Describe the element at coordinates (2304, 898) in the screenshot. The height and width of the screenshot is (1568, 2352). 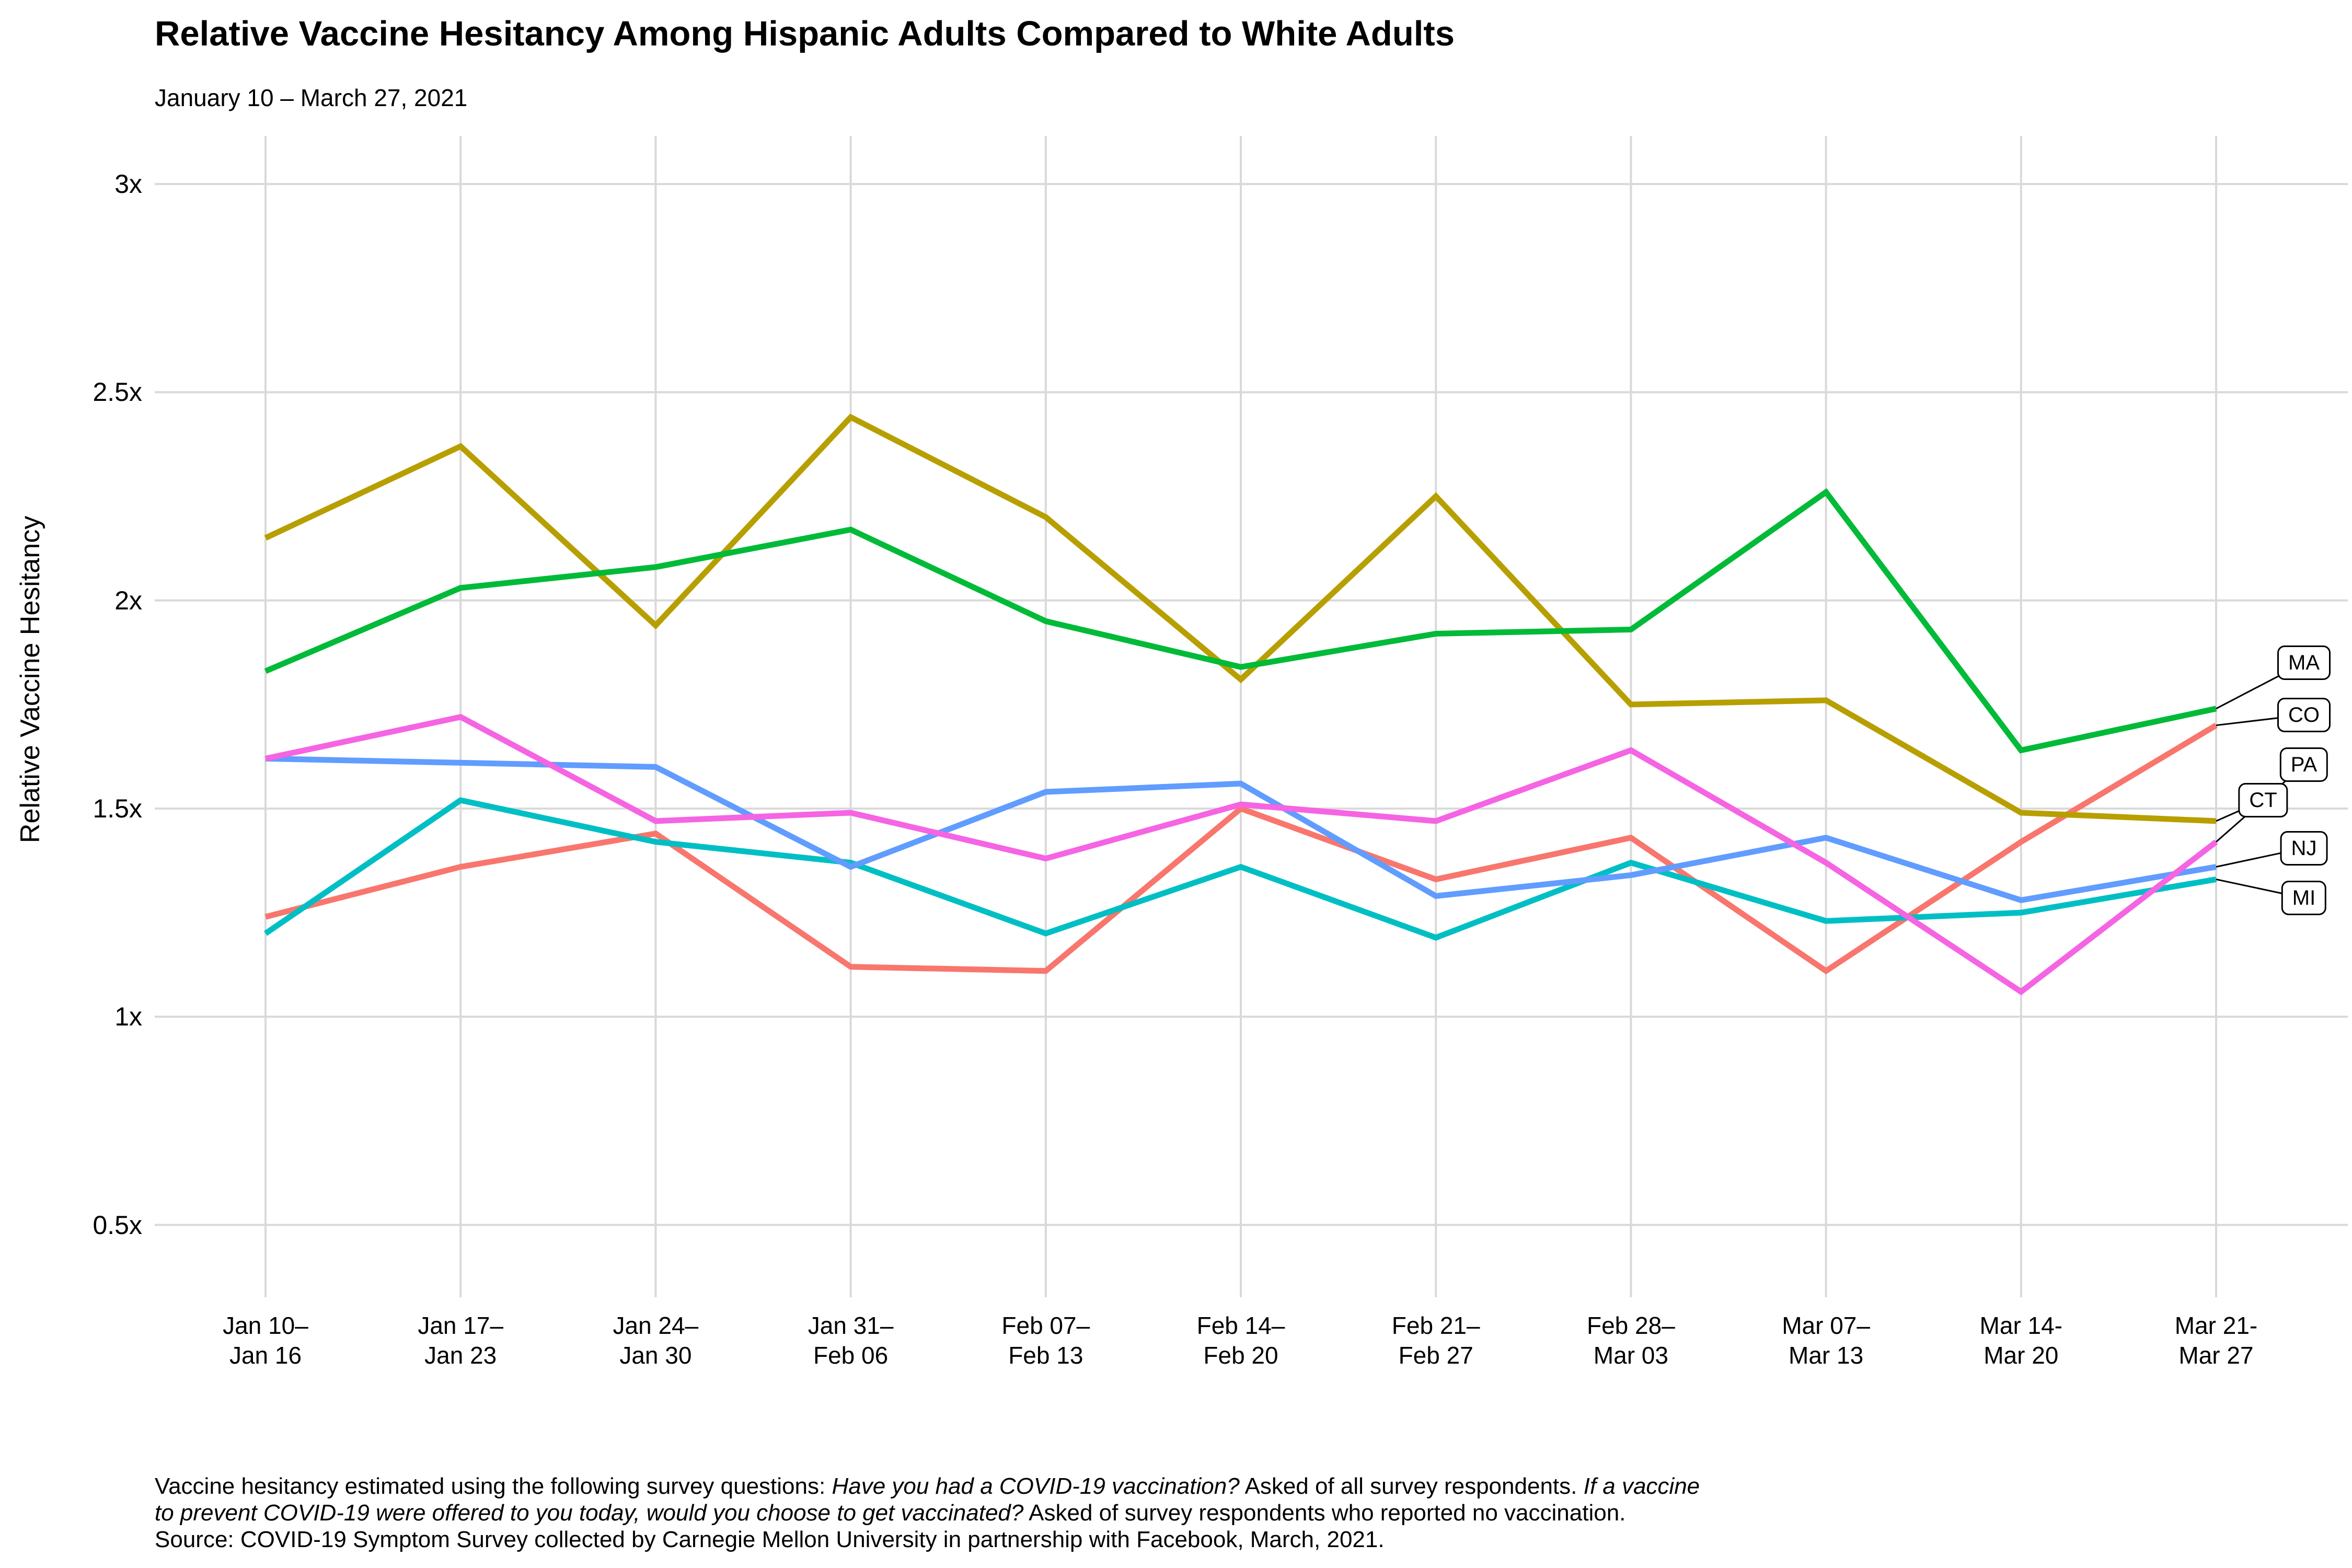
I see `series-end-label-MI: MI` at that location.